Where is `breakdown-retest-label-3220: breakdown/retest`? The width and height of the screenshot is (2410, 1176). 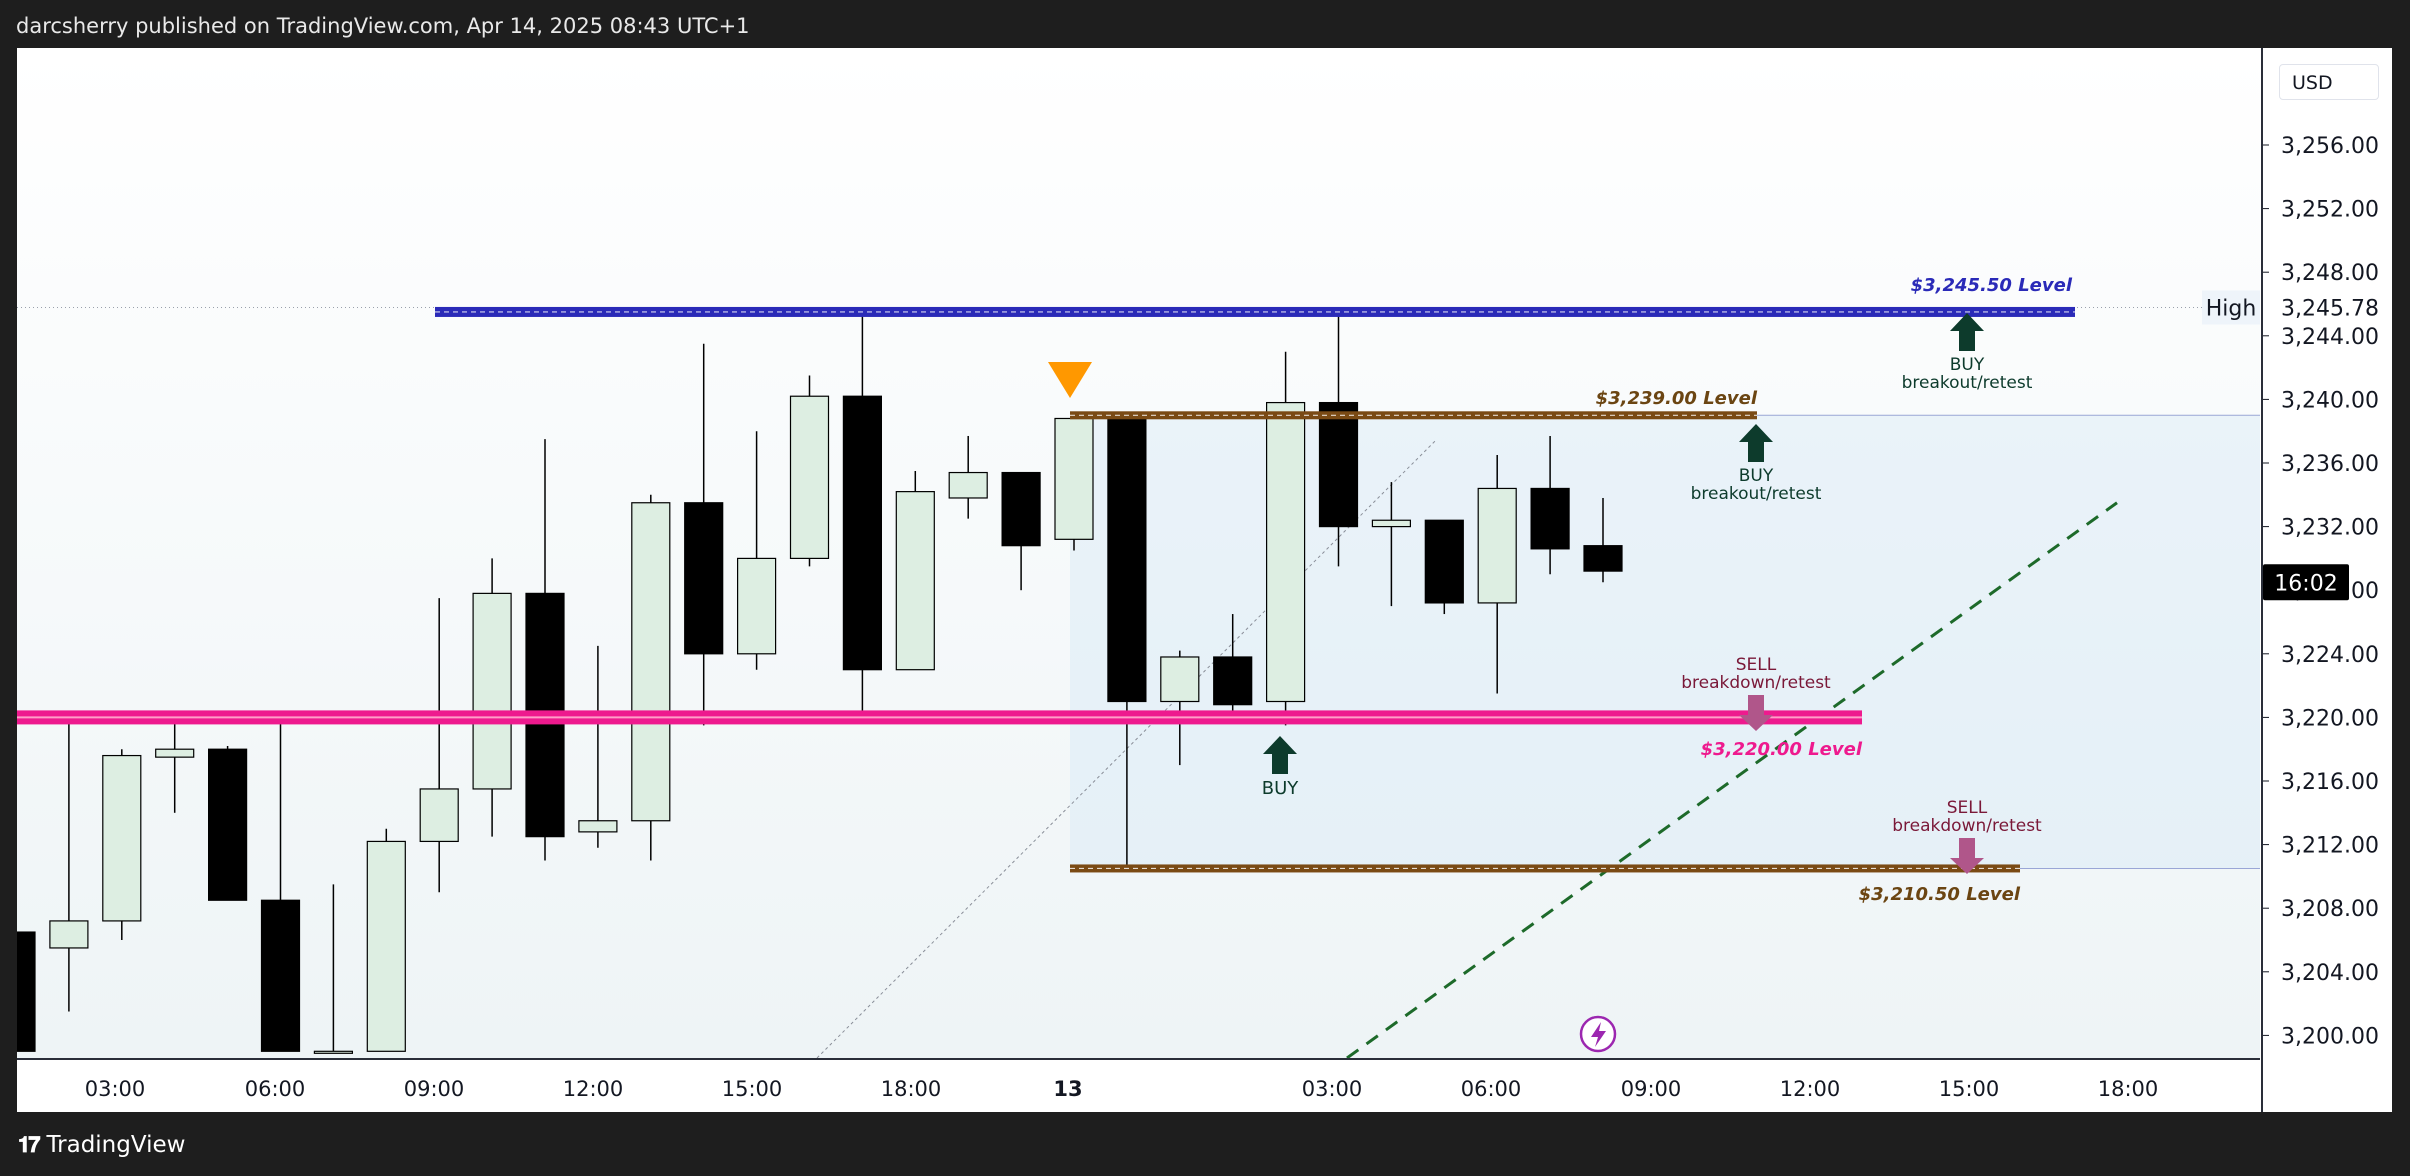 breakdown-retest-label-3220: breakdown/retest is located at coordinates (1756, 683).